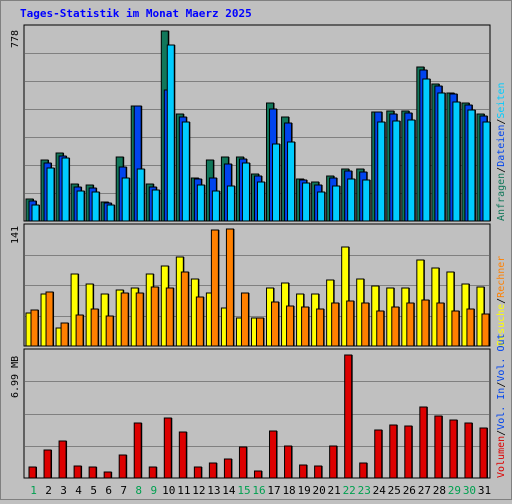 The height and width of the screenshot is (504, 512). What do you see at coordinates (319, 490) in the screenshot?
I see `day-label-20: 20` at bounding box center [319, 490].